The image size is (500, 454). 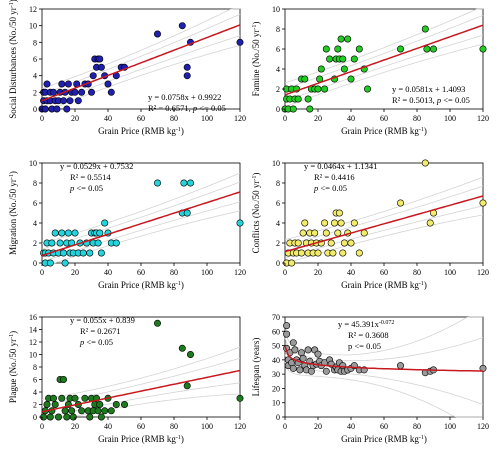 I want to click on p-value-text: p <= 0.05, so click(x=96, y=342).